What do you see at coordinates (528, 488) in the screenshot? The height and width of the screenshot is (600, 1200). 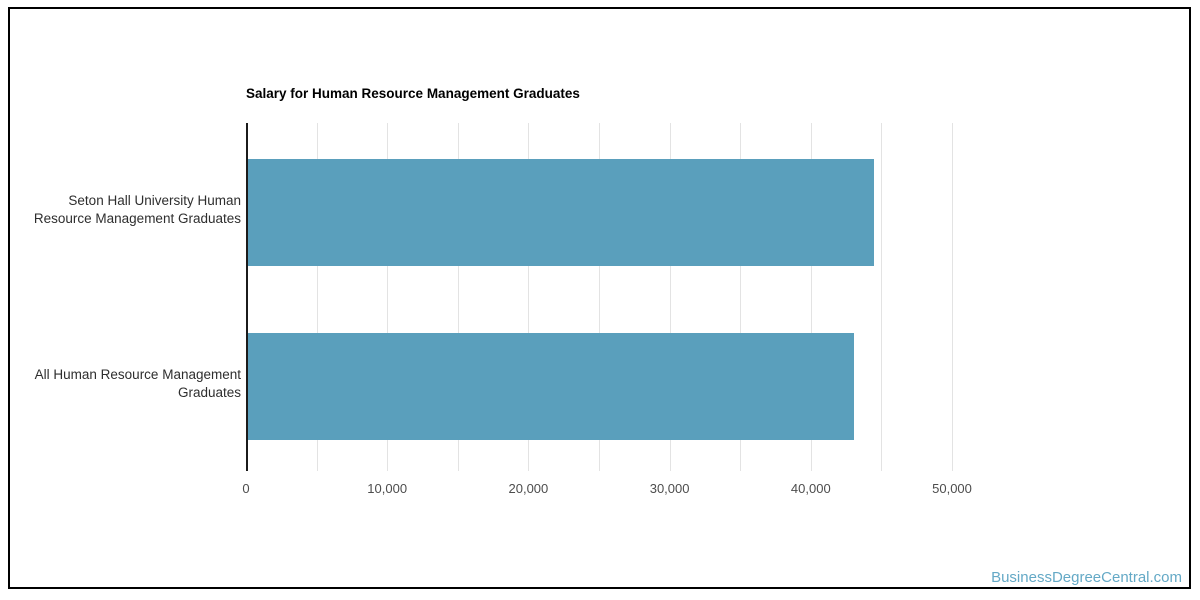 I see `x-tick-label: 20,000` at bounding box center [528, 488].